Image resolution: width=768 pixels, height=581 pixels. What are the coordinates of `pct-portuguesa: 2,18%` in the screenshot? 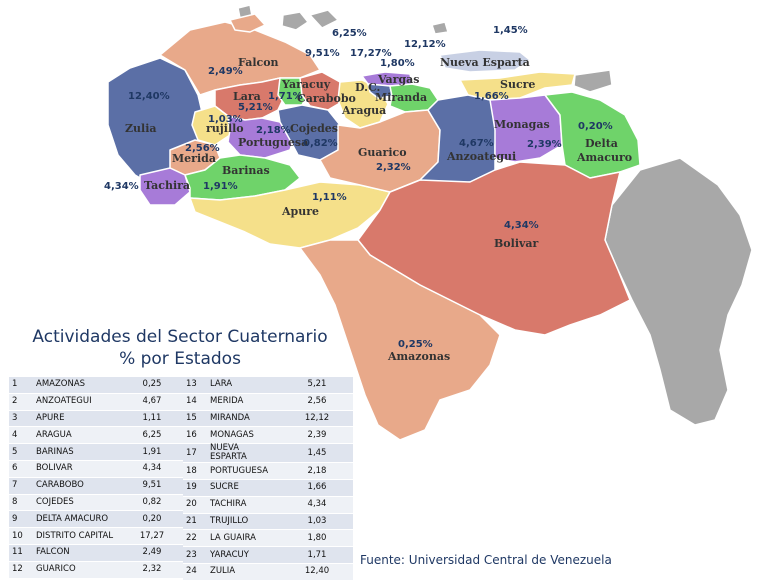 It's located at (273, 130).